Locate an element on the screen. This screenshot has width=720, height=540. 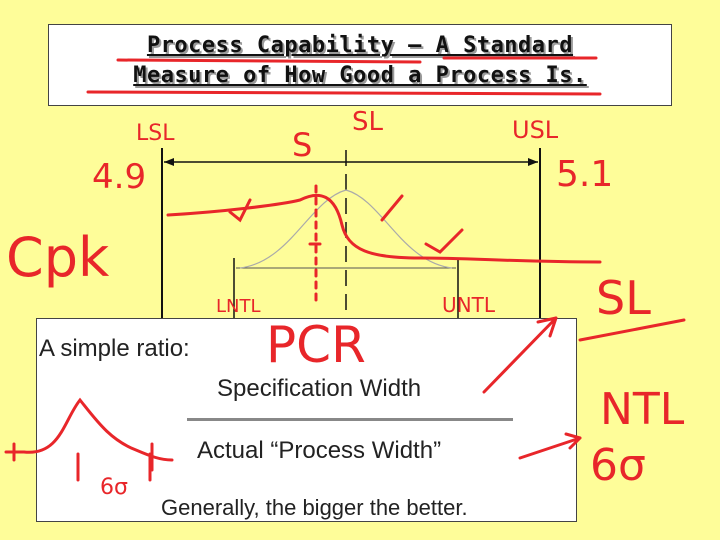
ink-six-sigma: 6σ is located at coordinates (618, 465).